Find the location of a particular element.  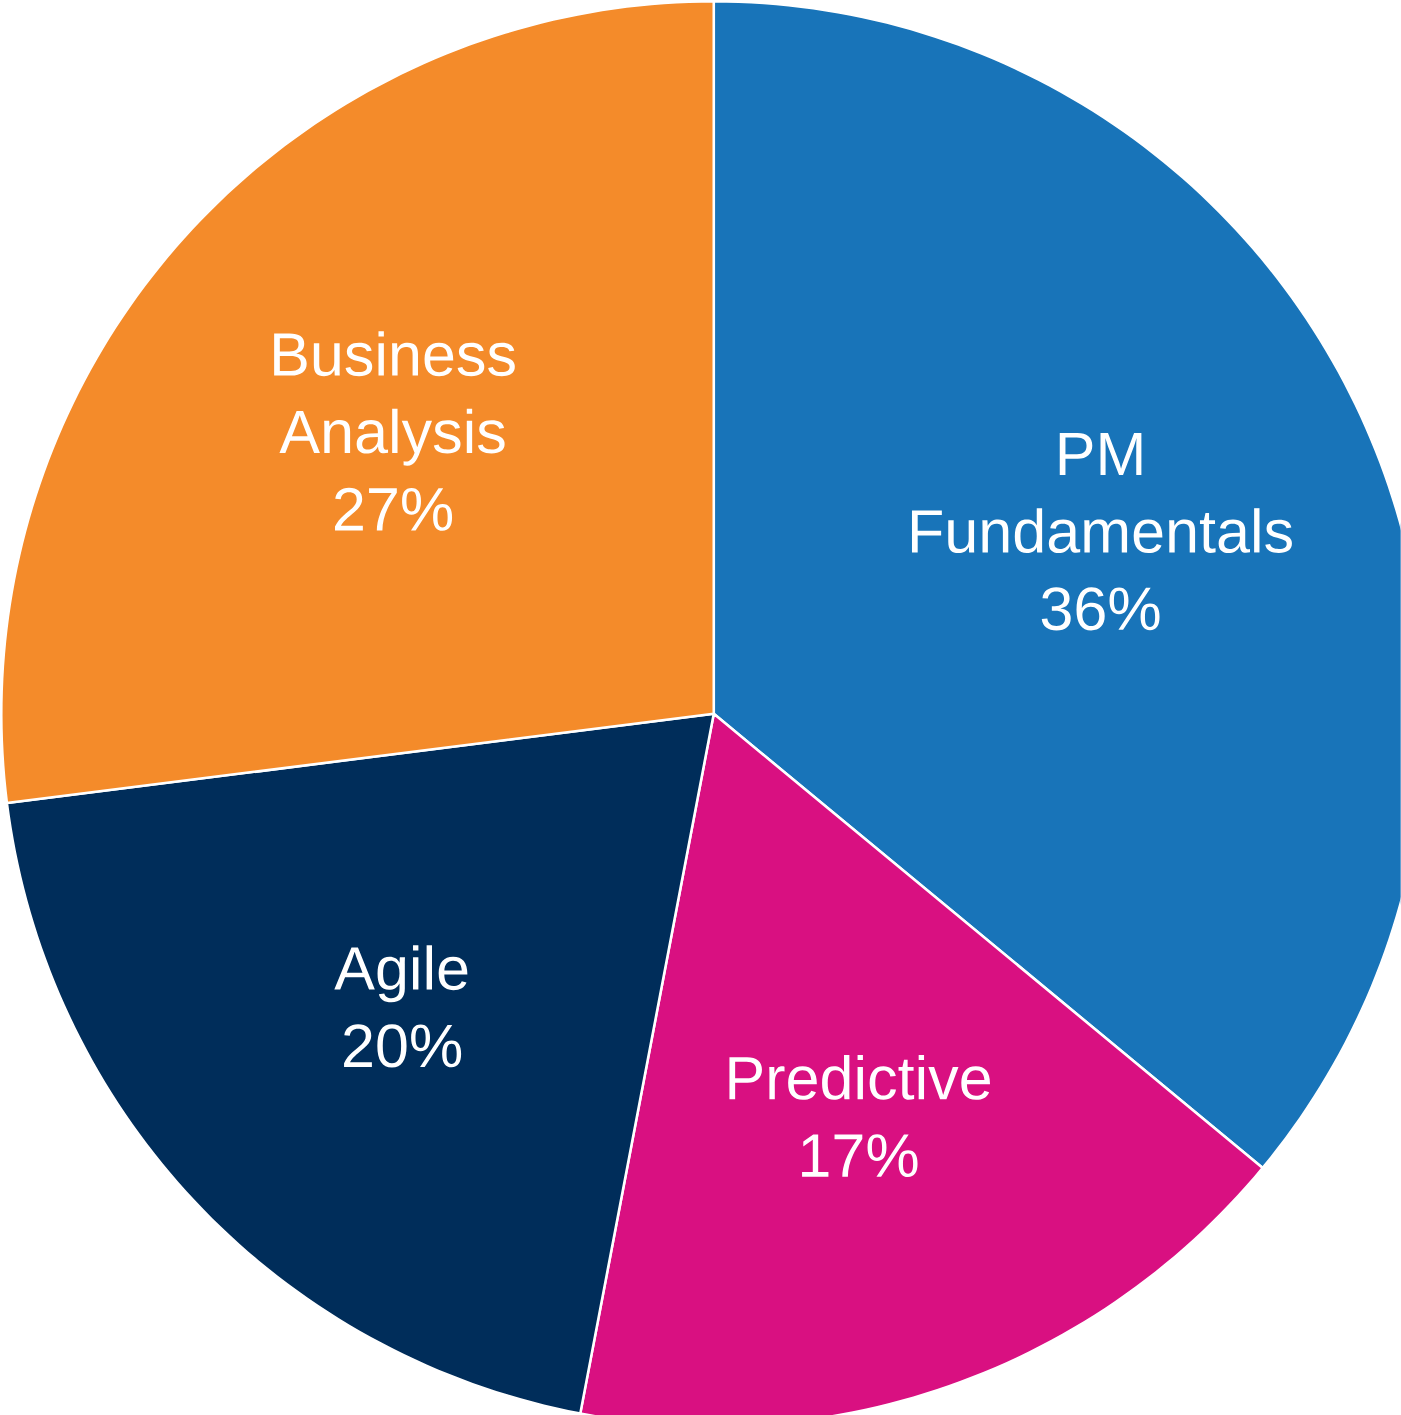

slice-label: Business Analysis is located at coordinates (394, 398).